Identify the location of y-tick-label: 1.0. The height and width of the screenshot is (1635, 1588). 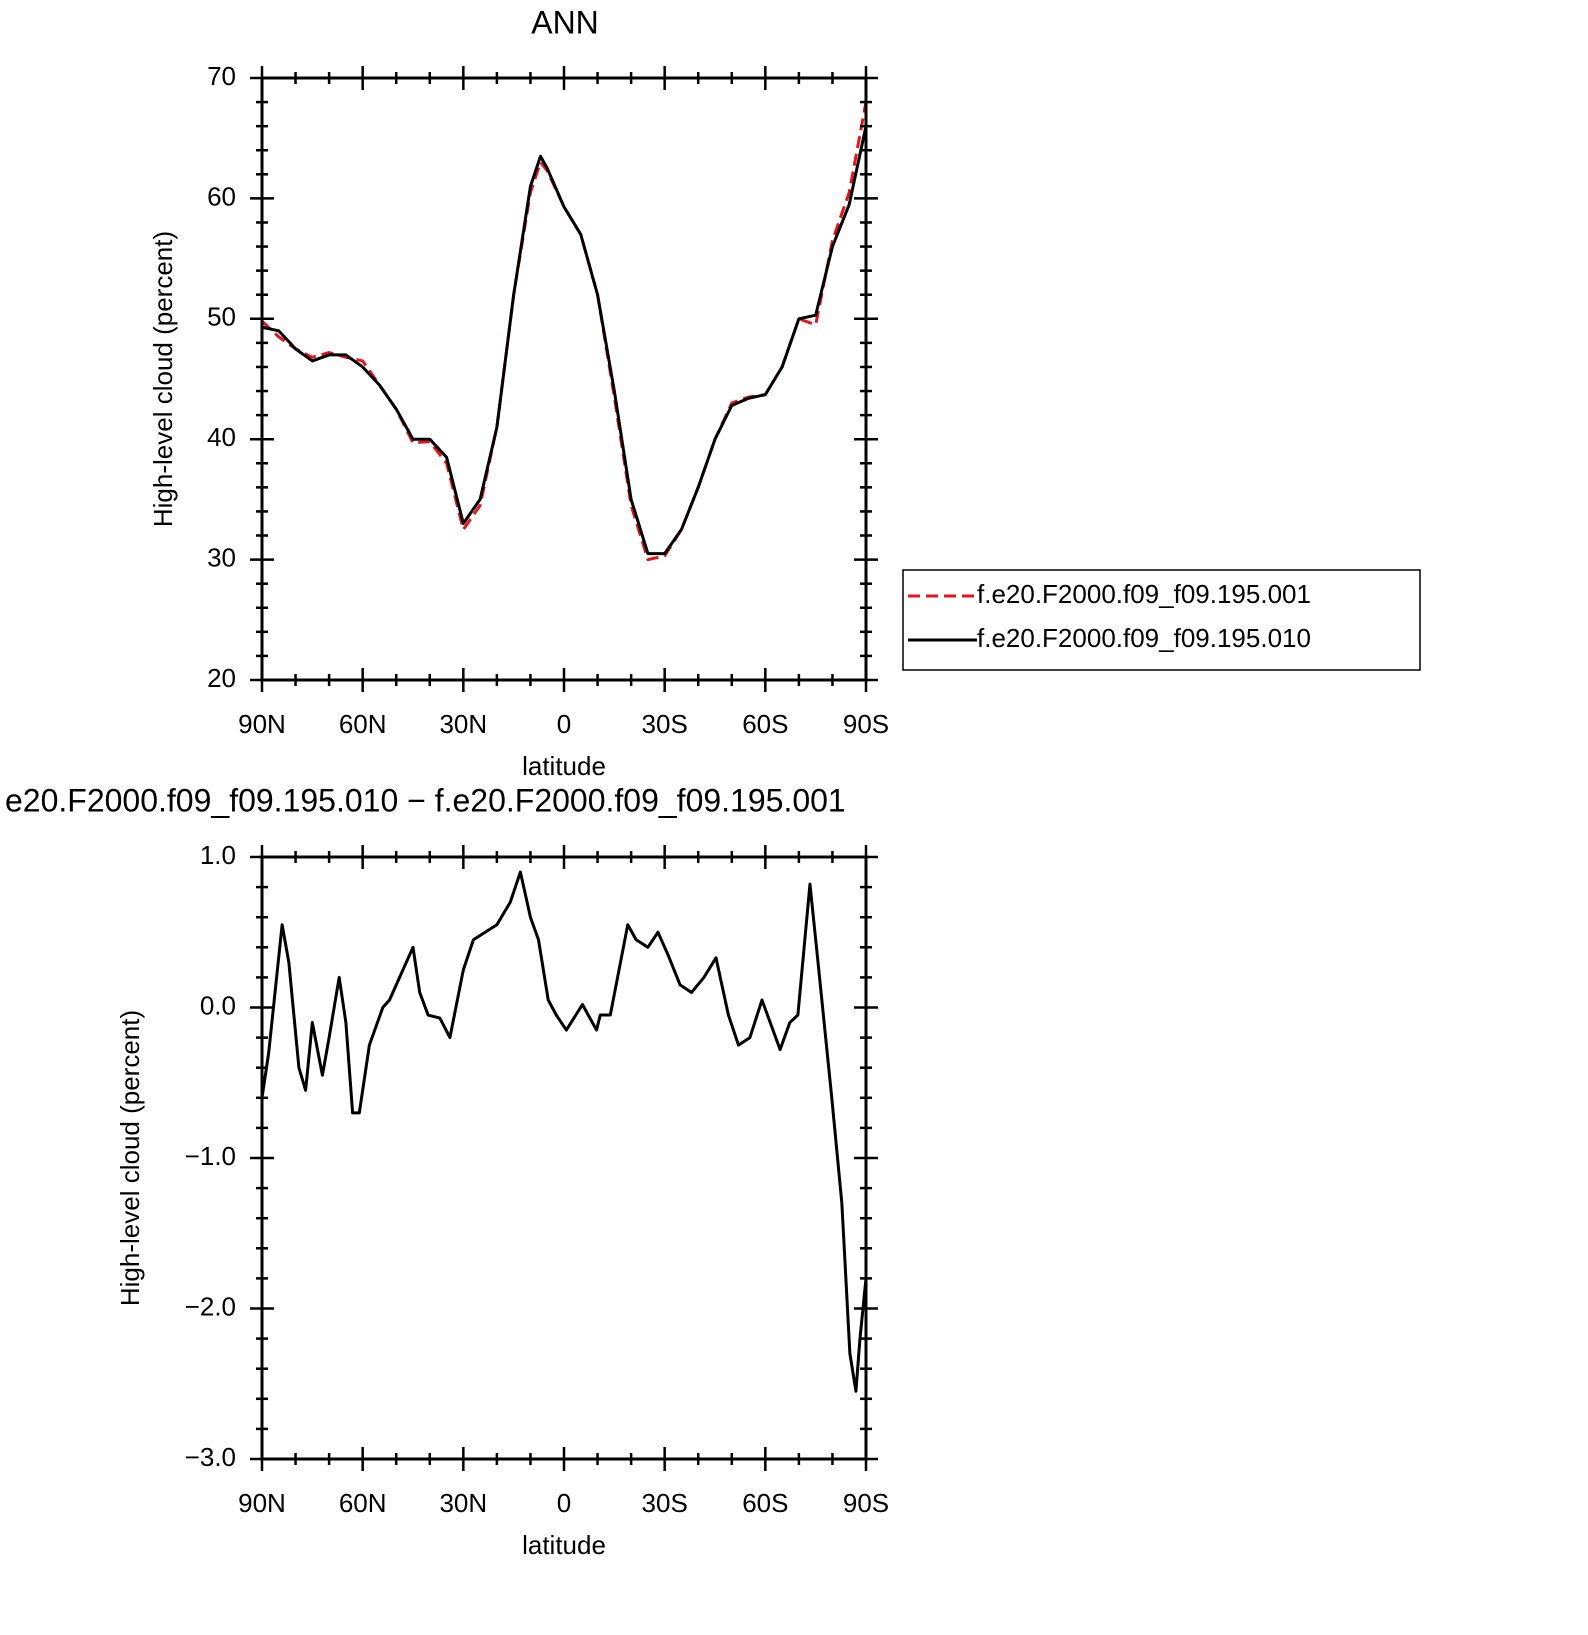
(218, 855).